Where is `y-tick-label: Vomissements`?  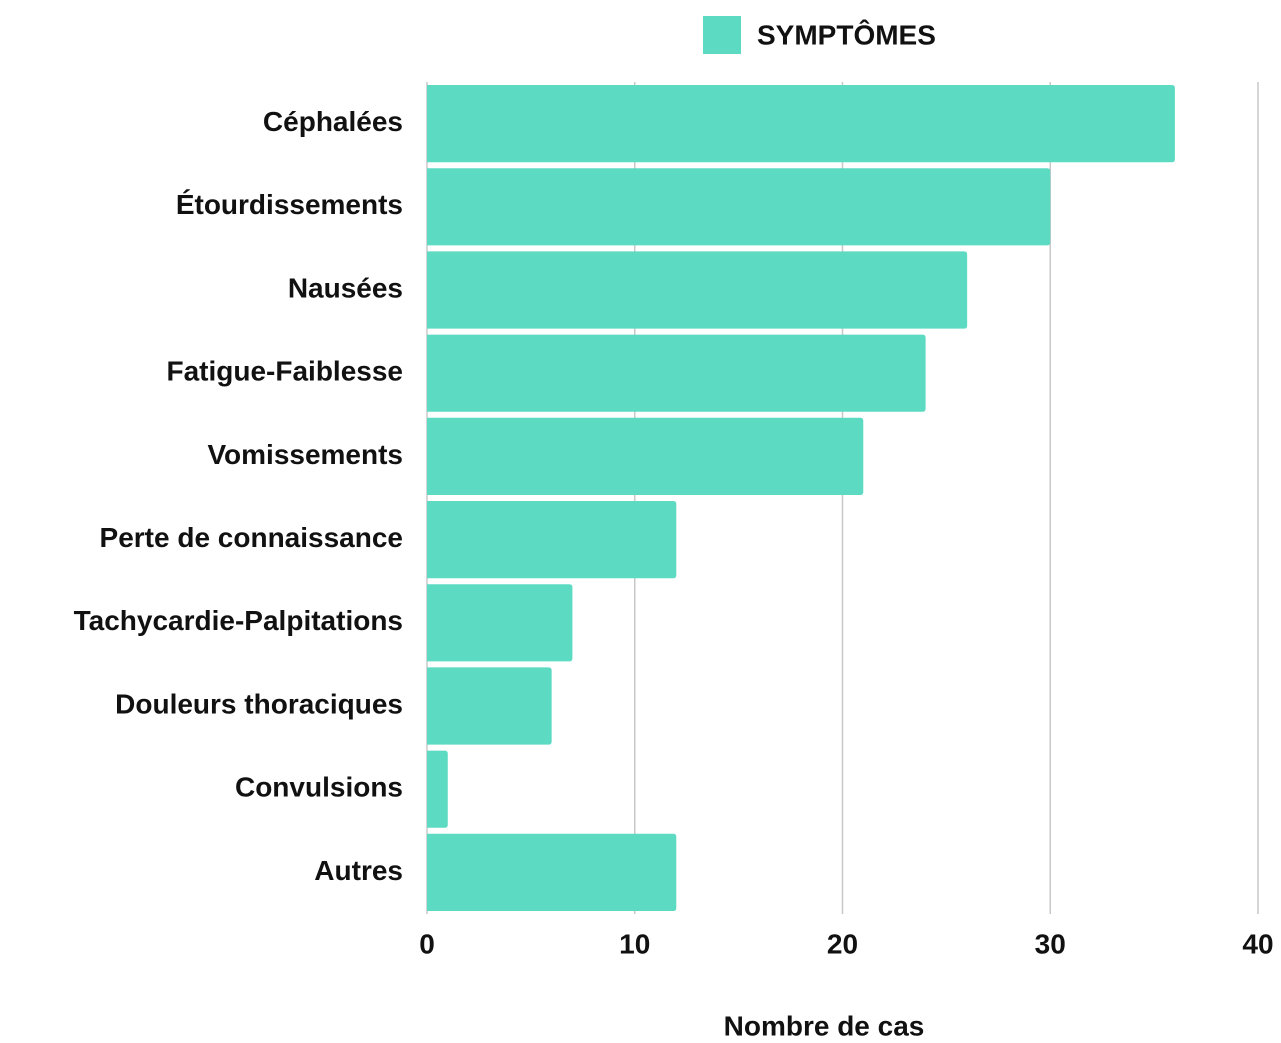 y-tick-label: Vomissements is located at coordinates (305, 454).